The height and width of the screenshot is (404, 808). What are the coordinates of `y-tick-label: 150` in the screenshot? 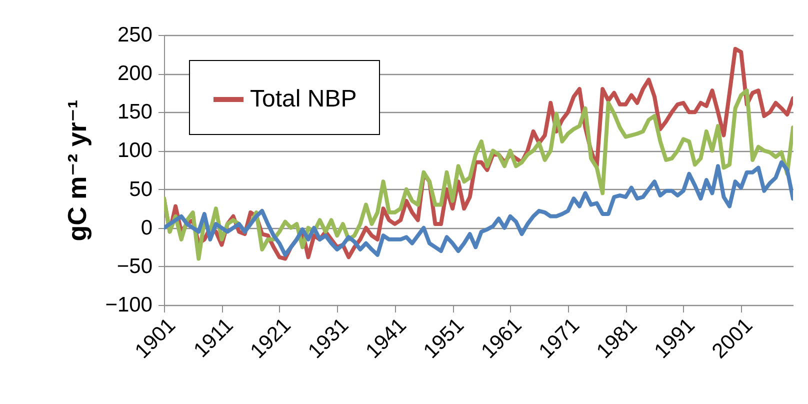 It's located at (134, 112).